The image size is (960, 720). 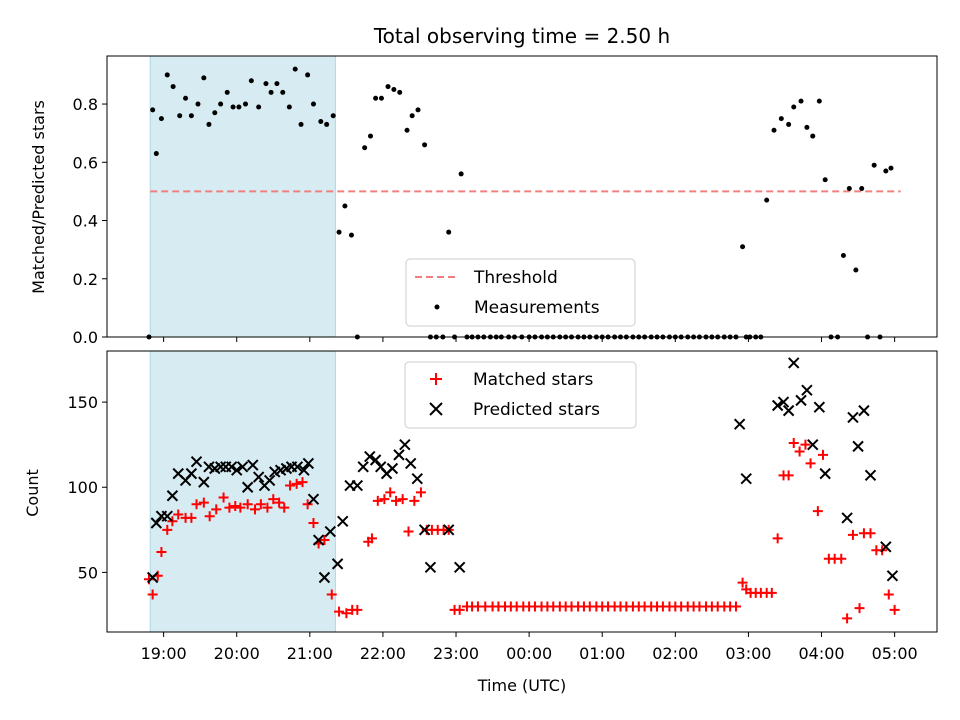 I want to click on legend-measurements-label: Measurements, so click(x=537, y=308).